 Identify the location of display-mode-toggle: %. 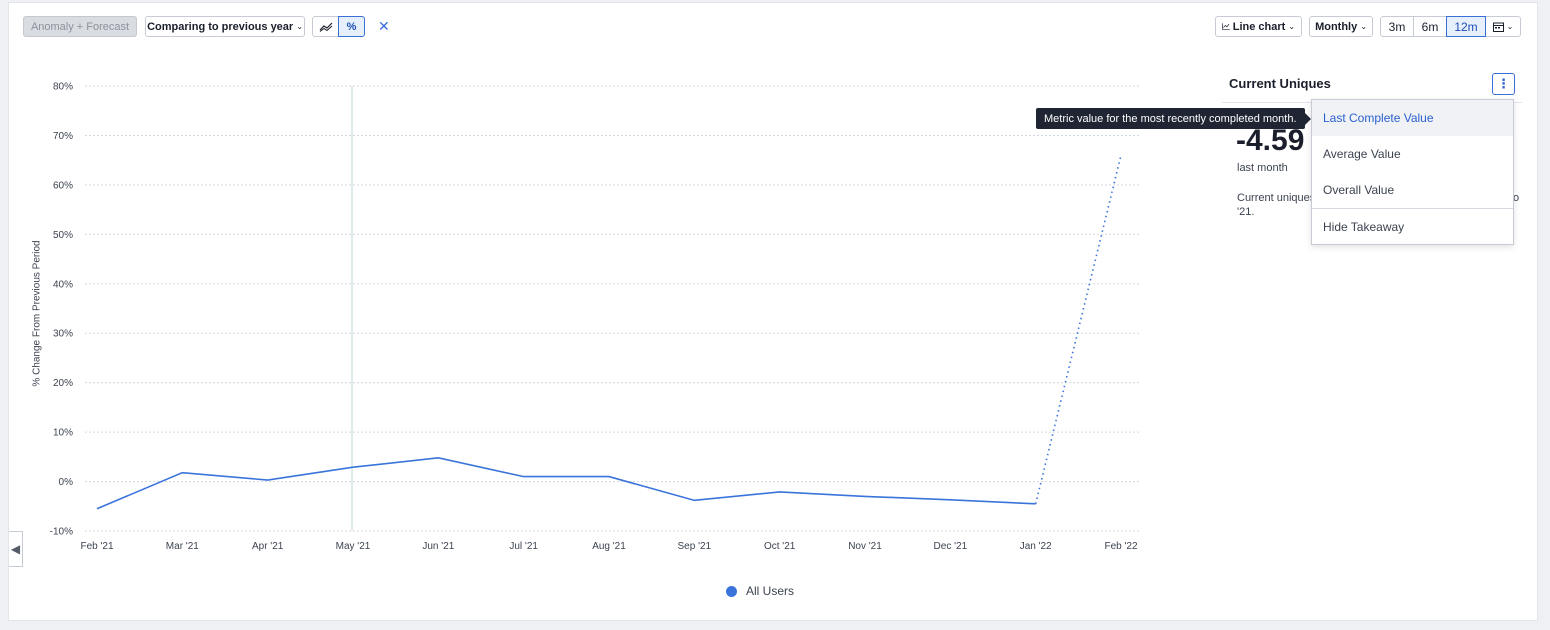
(338, 26).